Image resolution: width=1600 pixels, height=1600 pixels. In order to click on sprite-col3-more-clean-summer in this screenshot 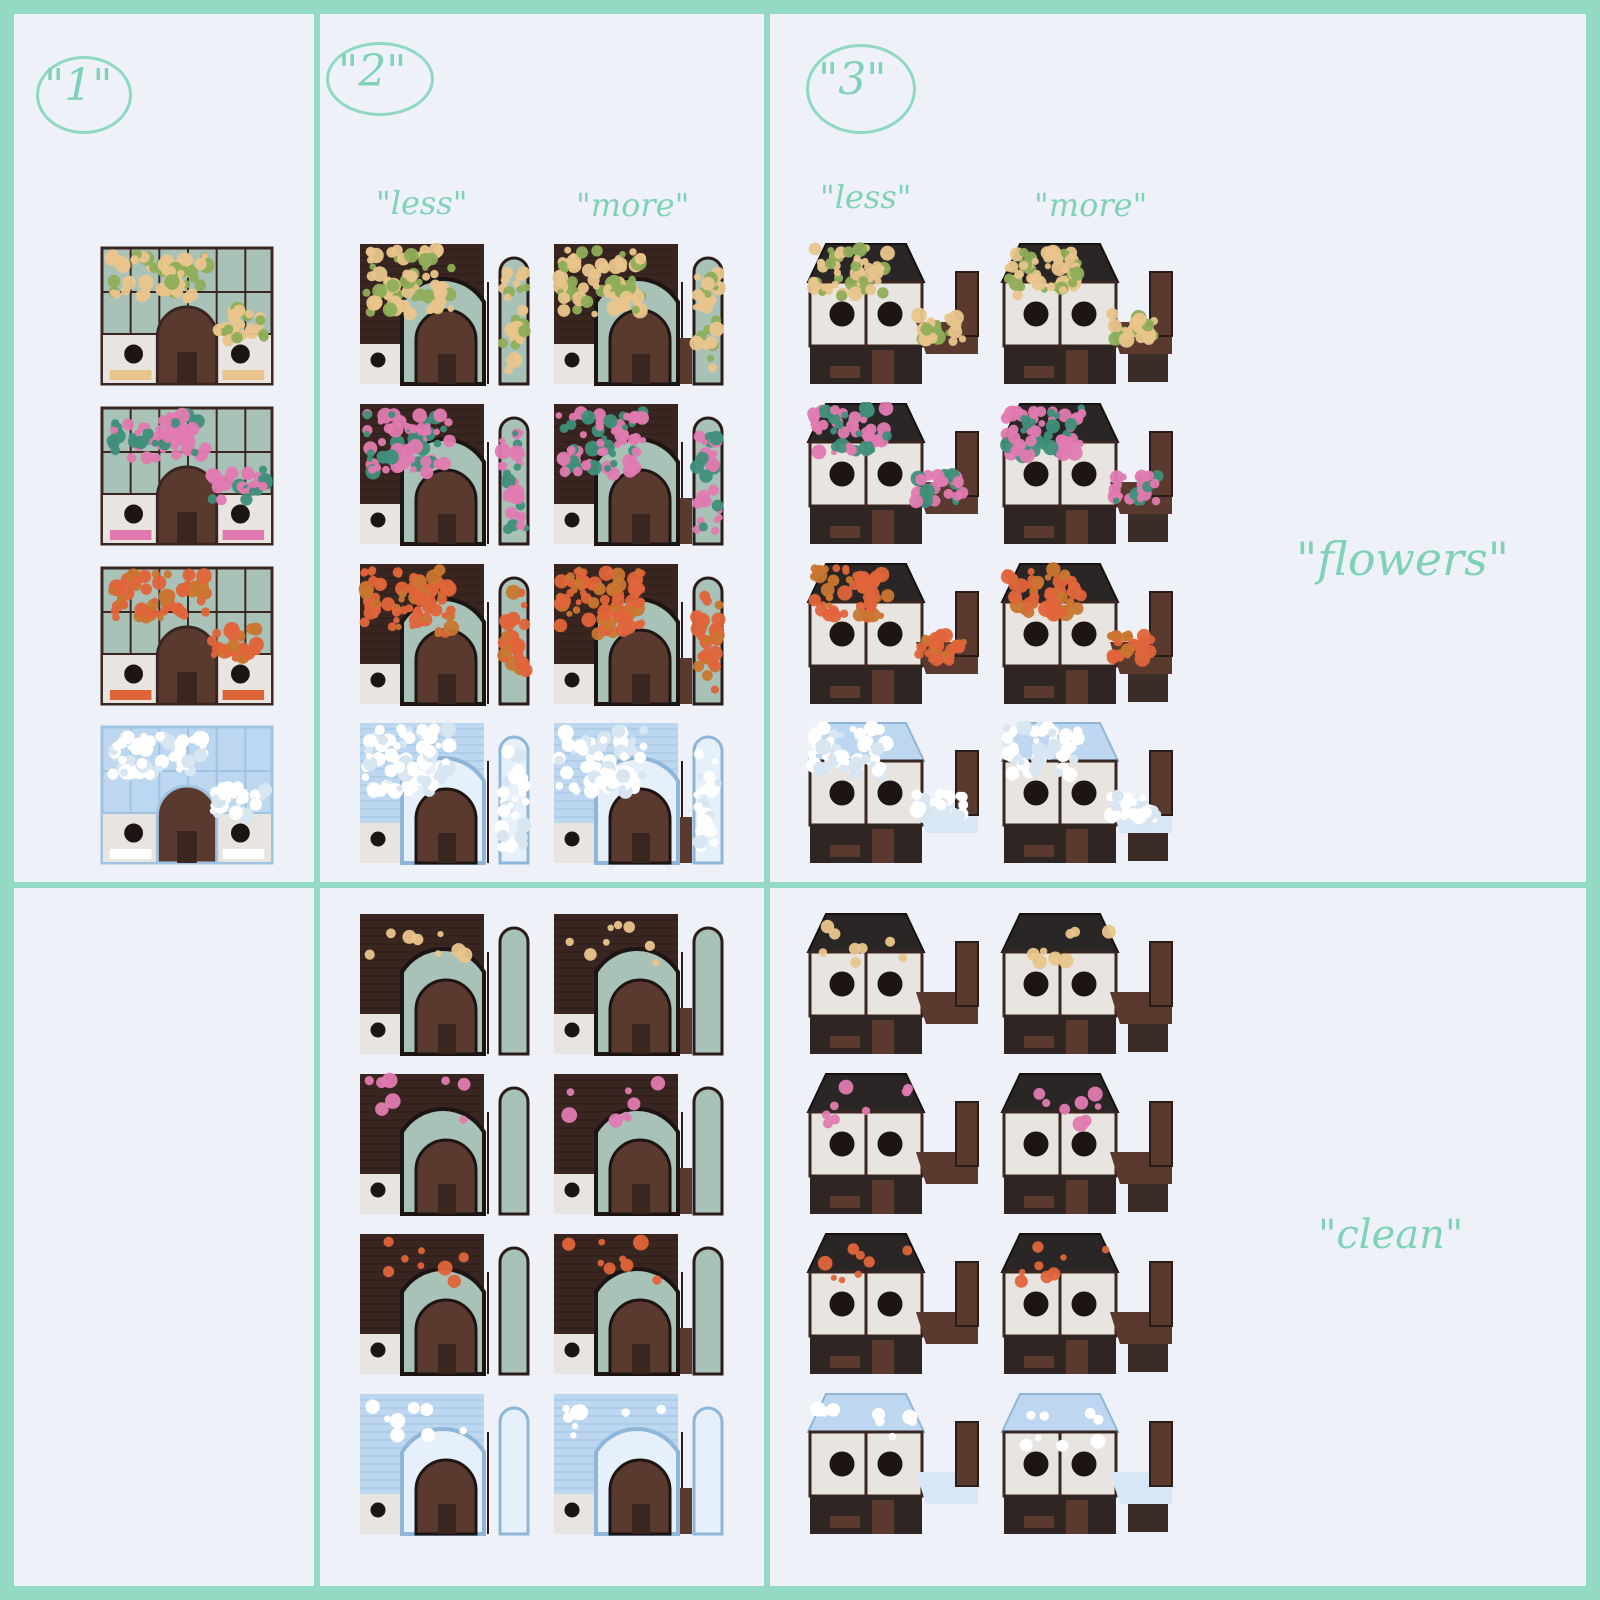, I will do `click(1088, 1144)`.